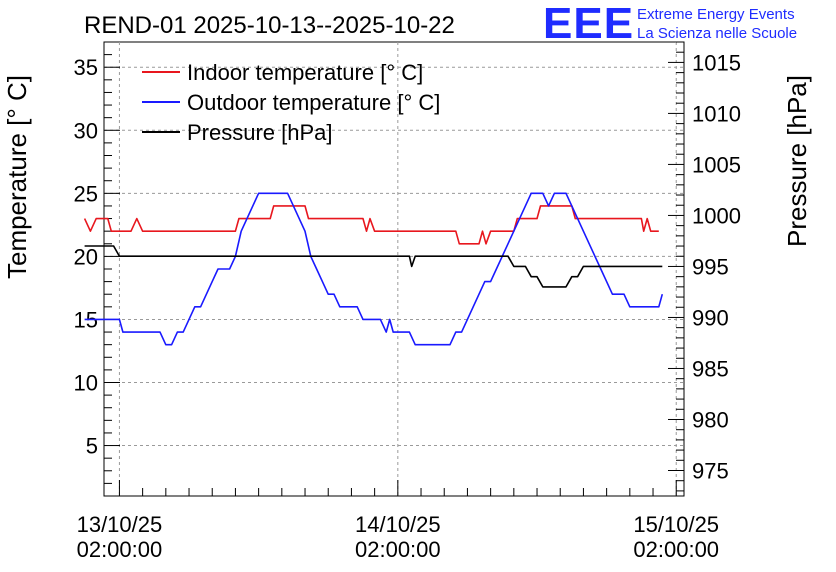  Describe the element at coordinates (716, 62) in the screenshot. I see `y2-tick-label: 1015` at that location.